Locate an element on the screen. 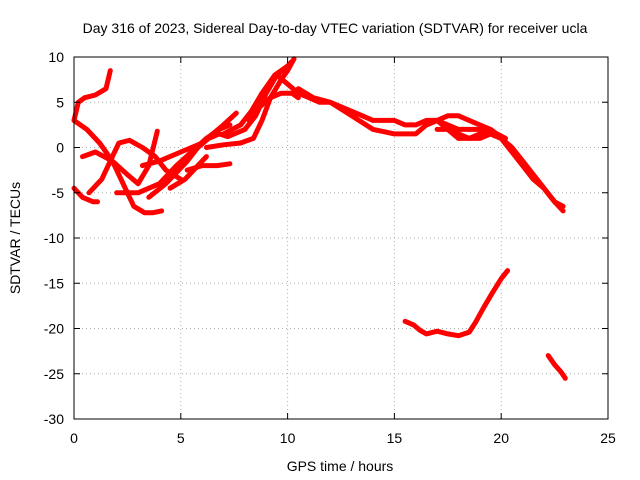 This screenshot has width=640, height=480. series-track-i is located at coordinates (188, 172).